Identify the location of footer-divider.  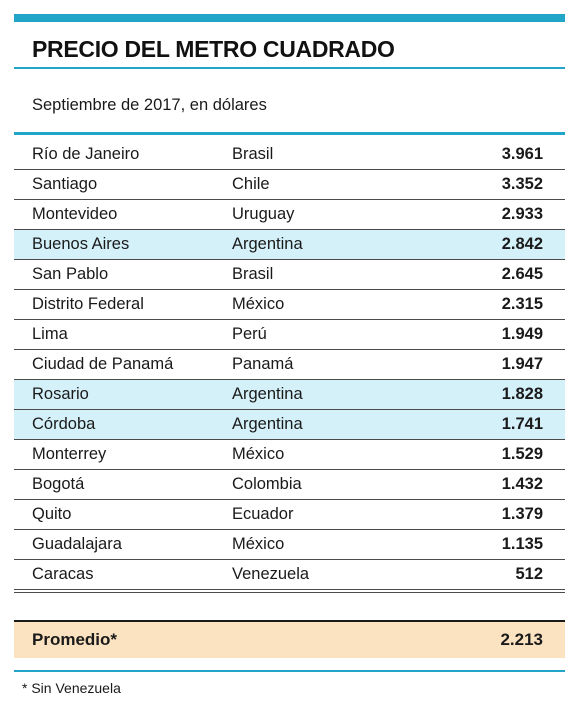
(289, 671).